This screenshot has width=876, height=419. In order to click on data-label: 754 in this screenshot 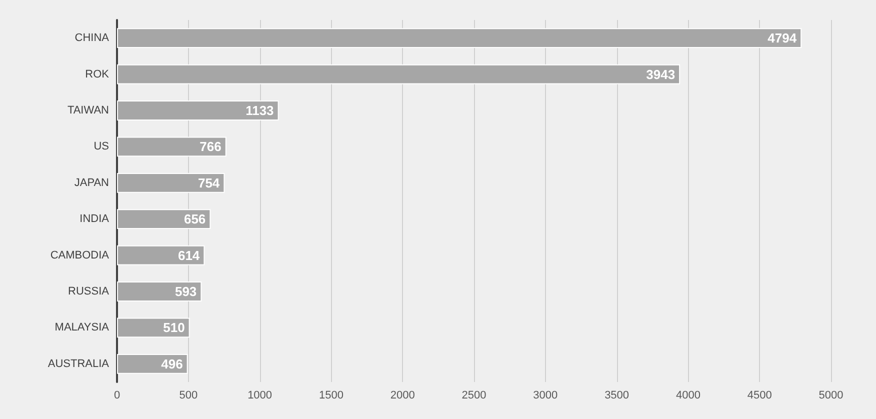, I will do `click(209, 182)`.